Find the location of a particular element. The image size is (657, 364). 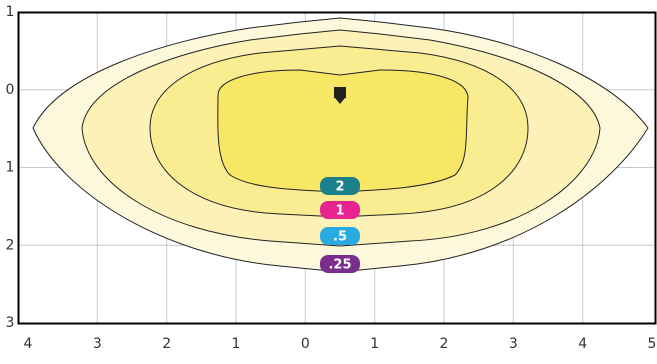

fixture-marker is located at coordinates (340, 92).